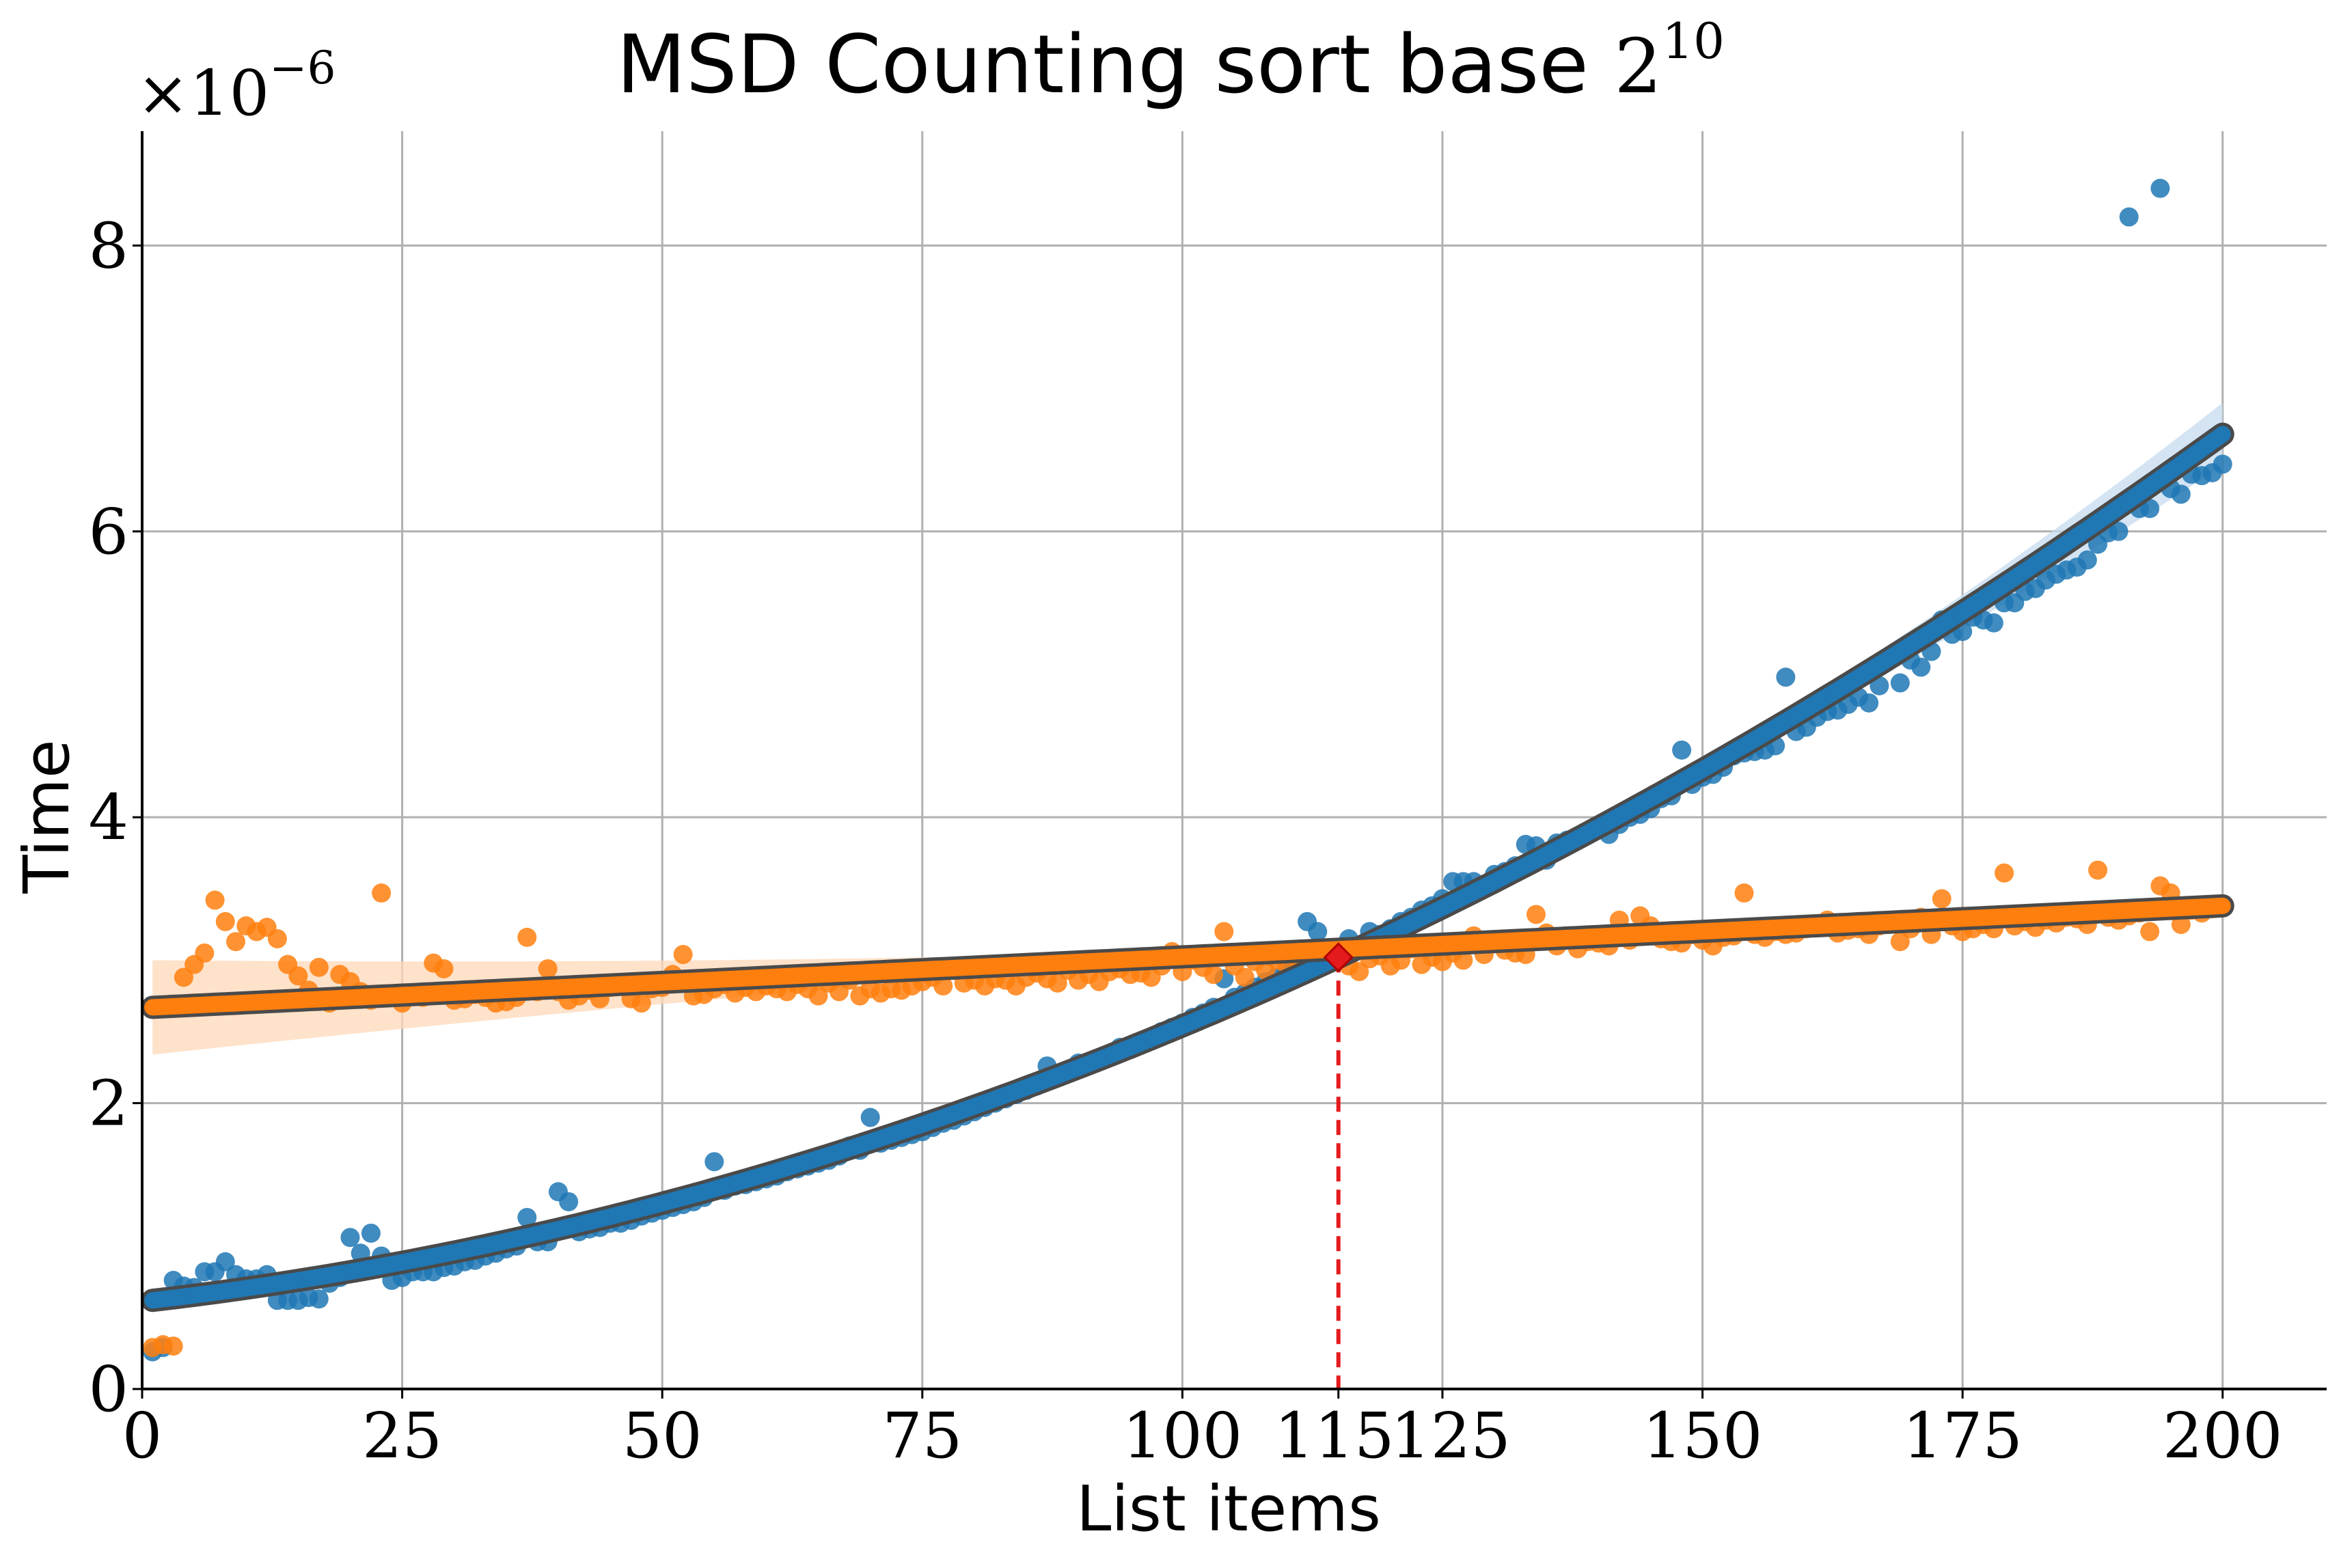 The height and width of the screenshot is (1568, 2341). What do you see at coordinates (108, 817) in the screenshot?
I see `y-tick-label: 4` at bounding box center [108, 817].